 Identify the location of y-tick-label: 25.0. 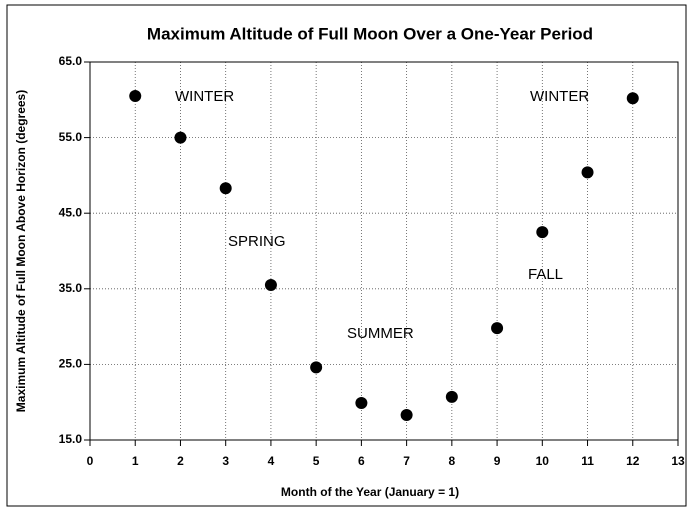
(71, 364).